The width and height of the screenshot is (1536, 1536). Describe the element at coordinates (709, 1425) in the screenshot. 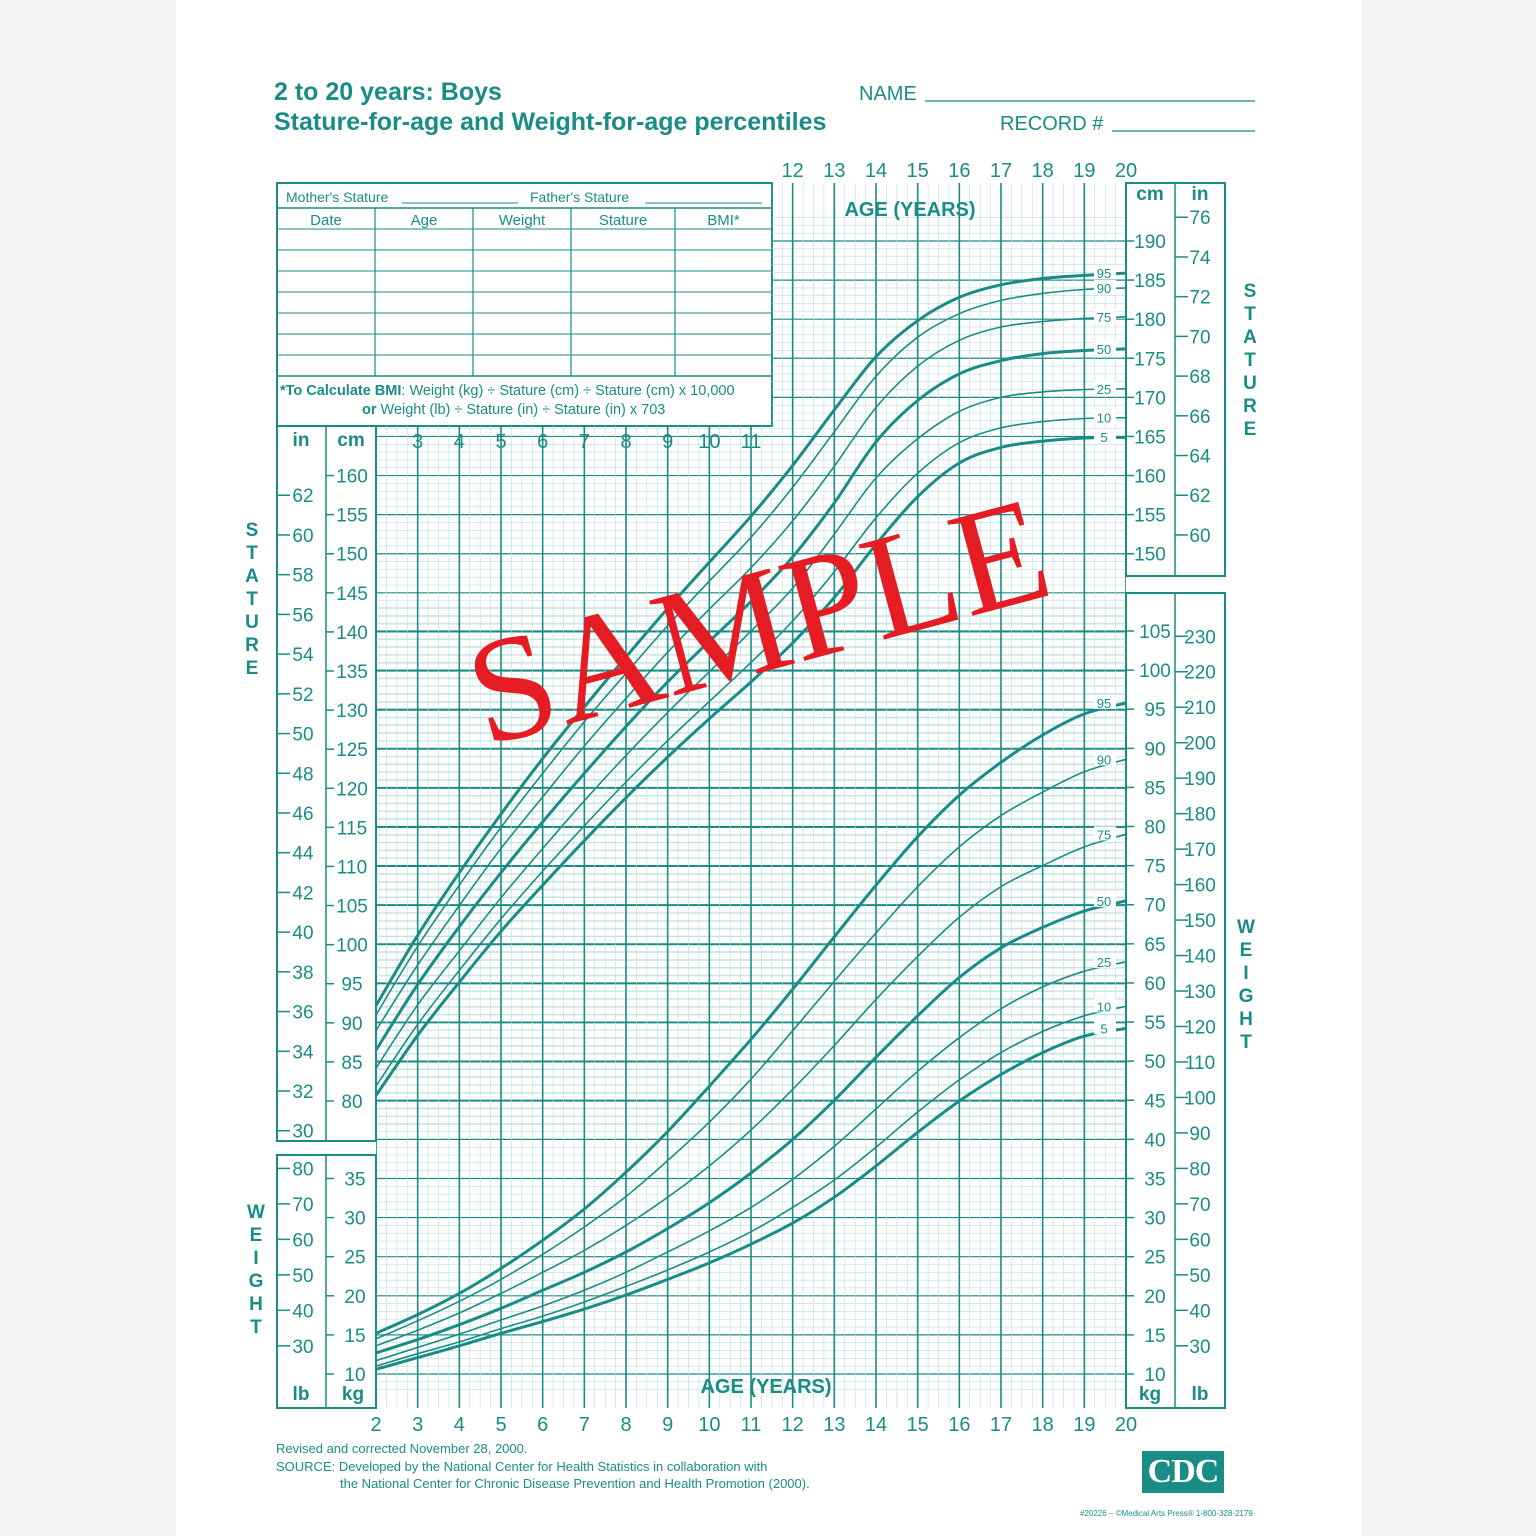

I see `age-tick-bottom-10: 10` at that location.